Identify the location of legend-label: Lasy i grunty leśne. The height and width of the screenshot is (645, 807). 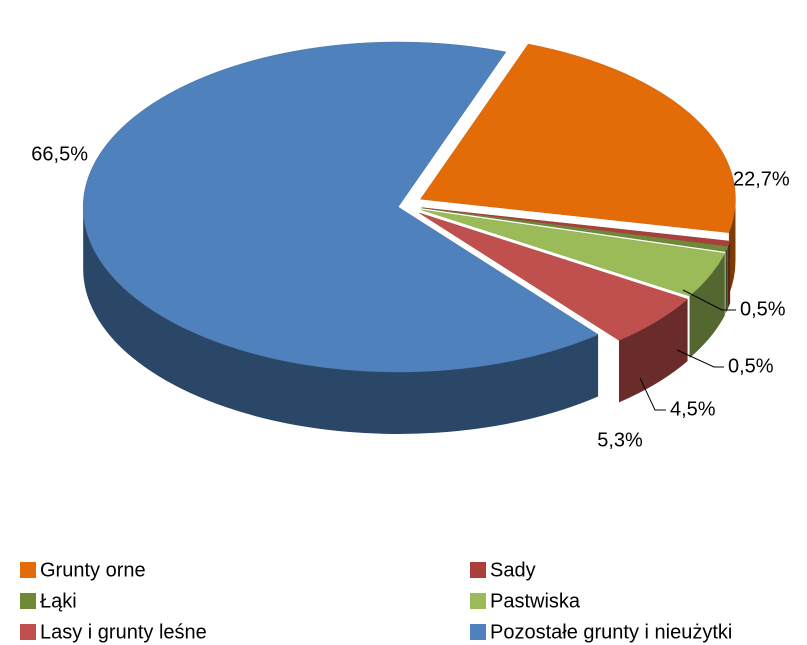
(123, 632).